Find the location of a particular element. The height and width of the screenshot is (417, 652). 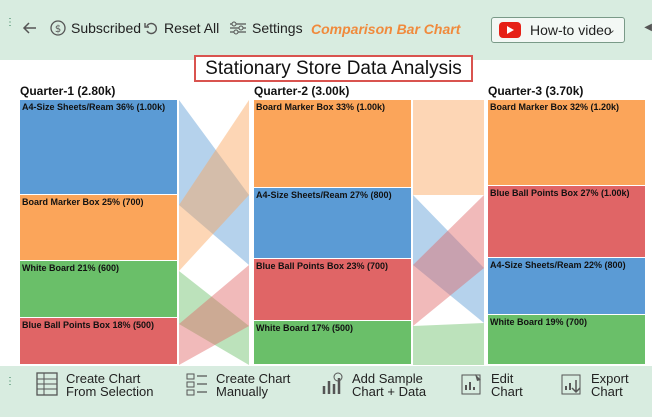

export-chart-icon is located at coordinates (572, 385).